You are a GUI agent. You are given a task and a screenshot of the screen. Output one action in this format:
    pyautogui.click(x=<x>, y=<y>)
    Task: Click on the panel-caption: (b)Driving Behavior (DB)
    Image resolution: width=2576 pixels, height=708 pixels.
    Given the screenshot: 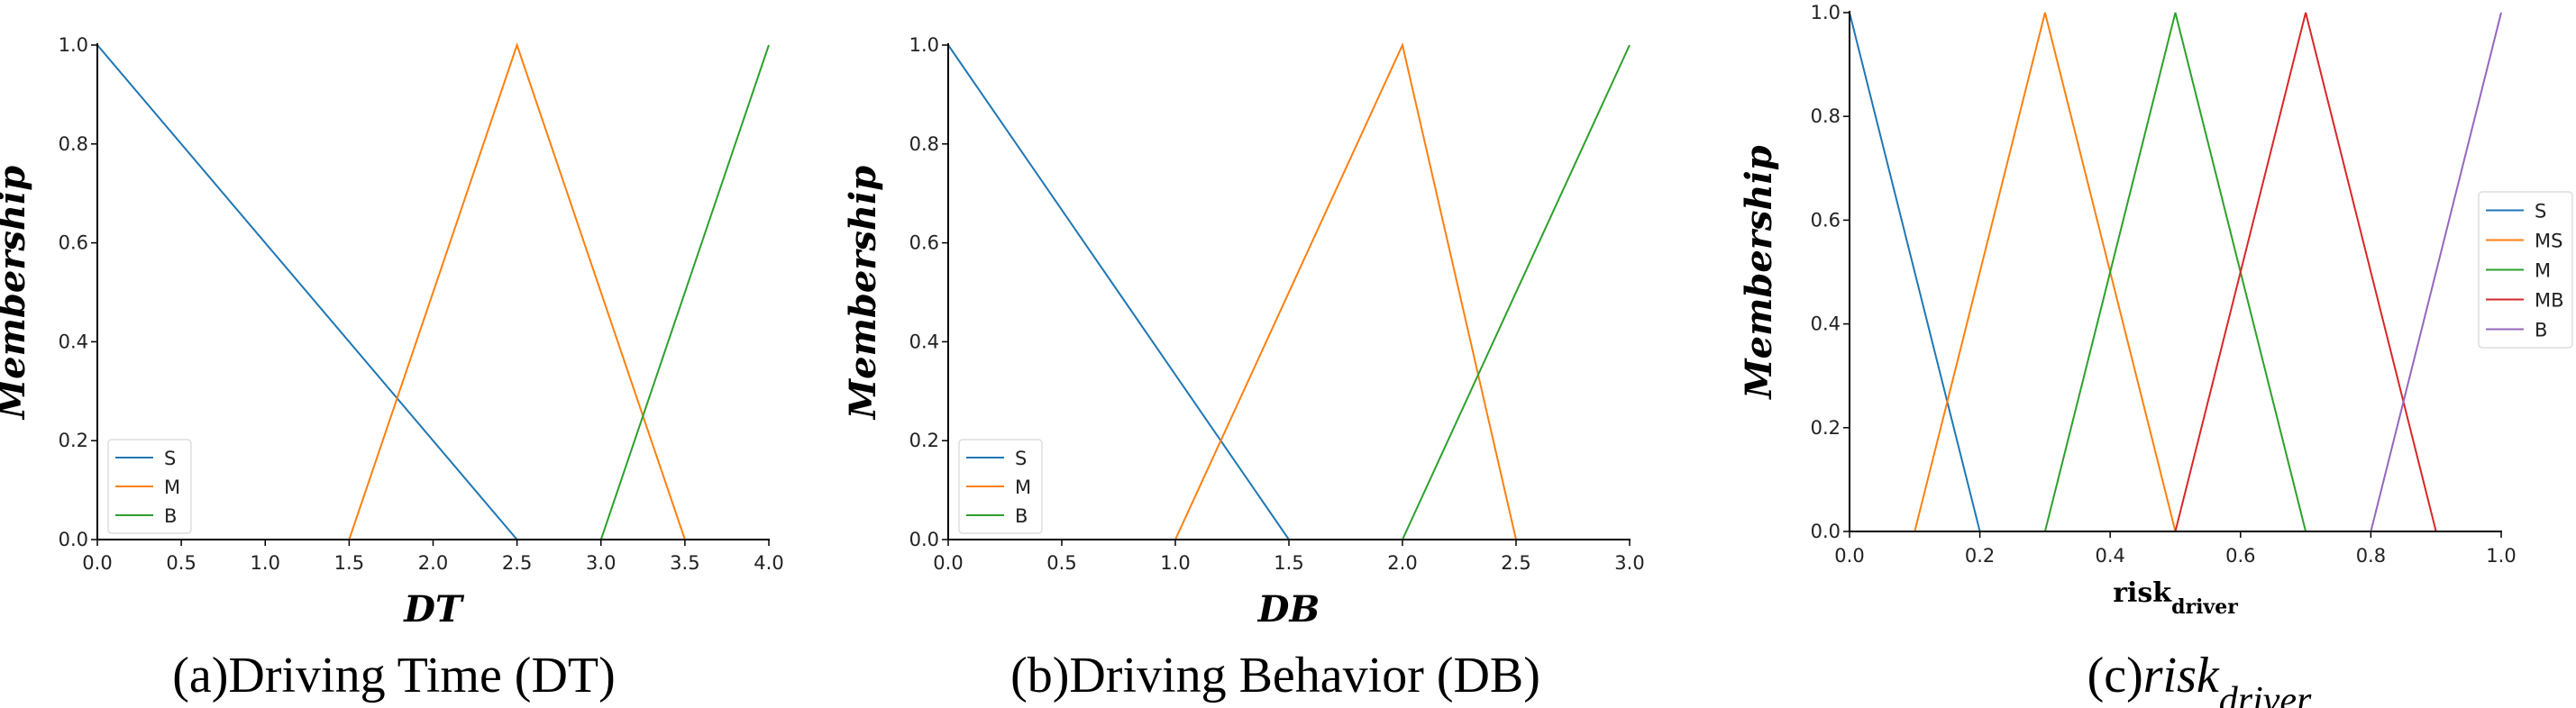 What is the action you would take?
    pyautogui.click(x=1275, y=675)
    